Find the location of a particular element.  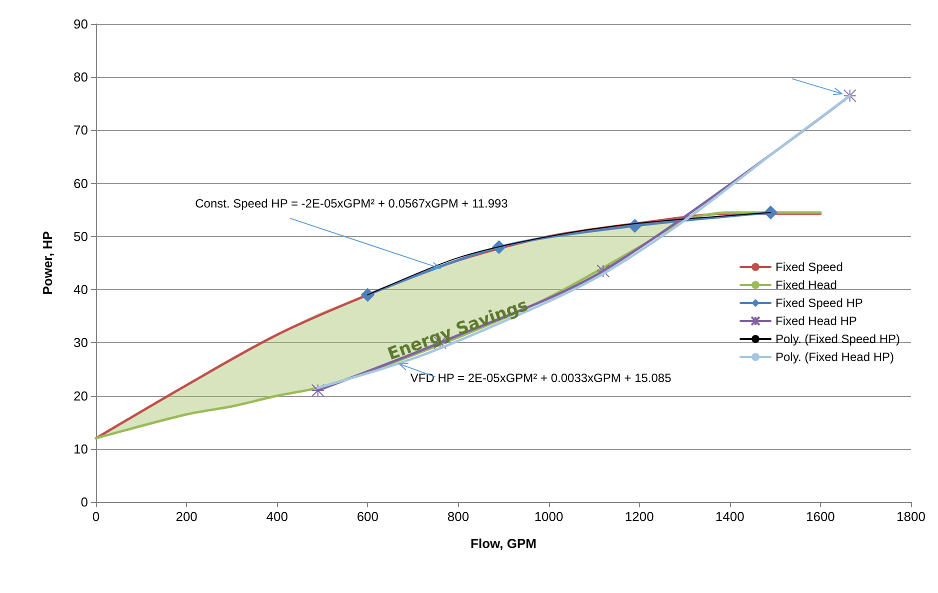

x-tick-label: 200 is located at coordinates (187, 516).